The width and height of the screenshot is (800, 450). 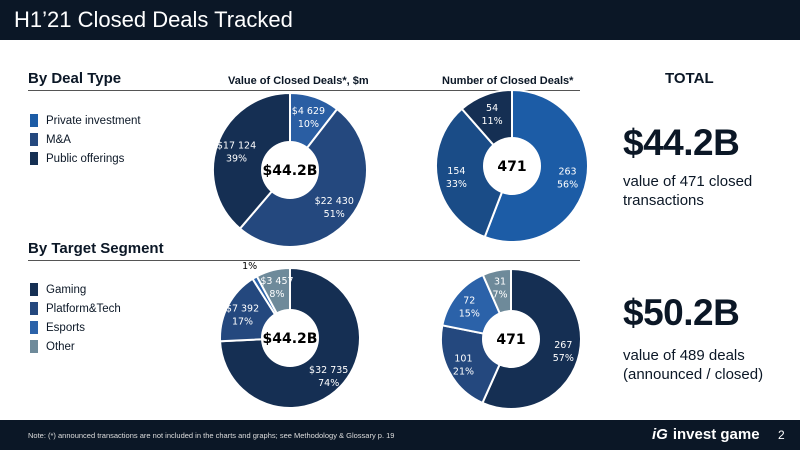 What do you see at coordinates (469, 300) in the screenshot?
I see `slice-value-label: 72` at bounding box center [469, 300].